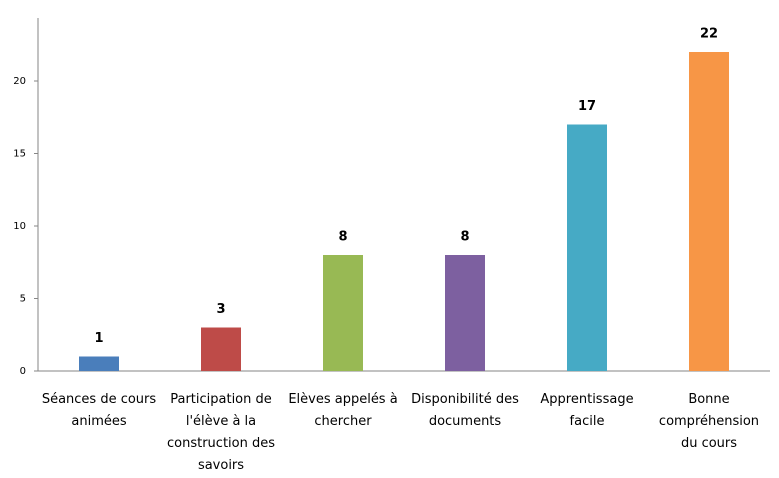 This screenshot has height=478, width=779. Describe the element at coordinates (220, 309) in the screenshot. I see `data-label: 3` at that location.